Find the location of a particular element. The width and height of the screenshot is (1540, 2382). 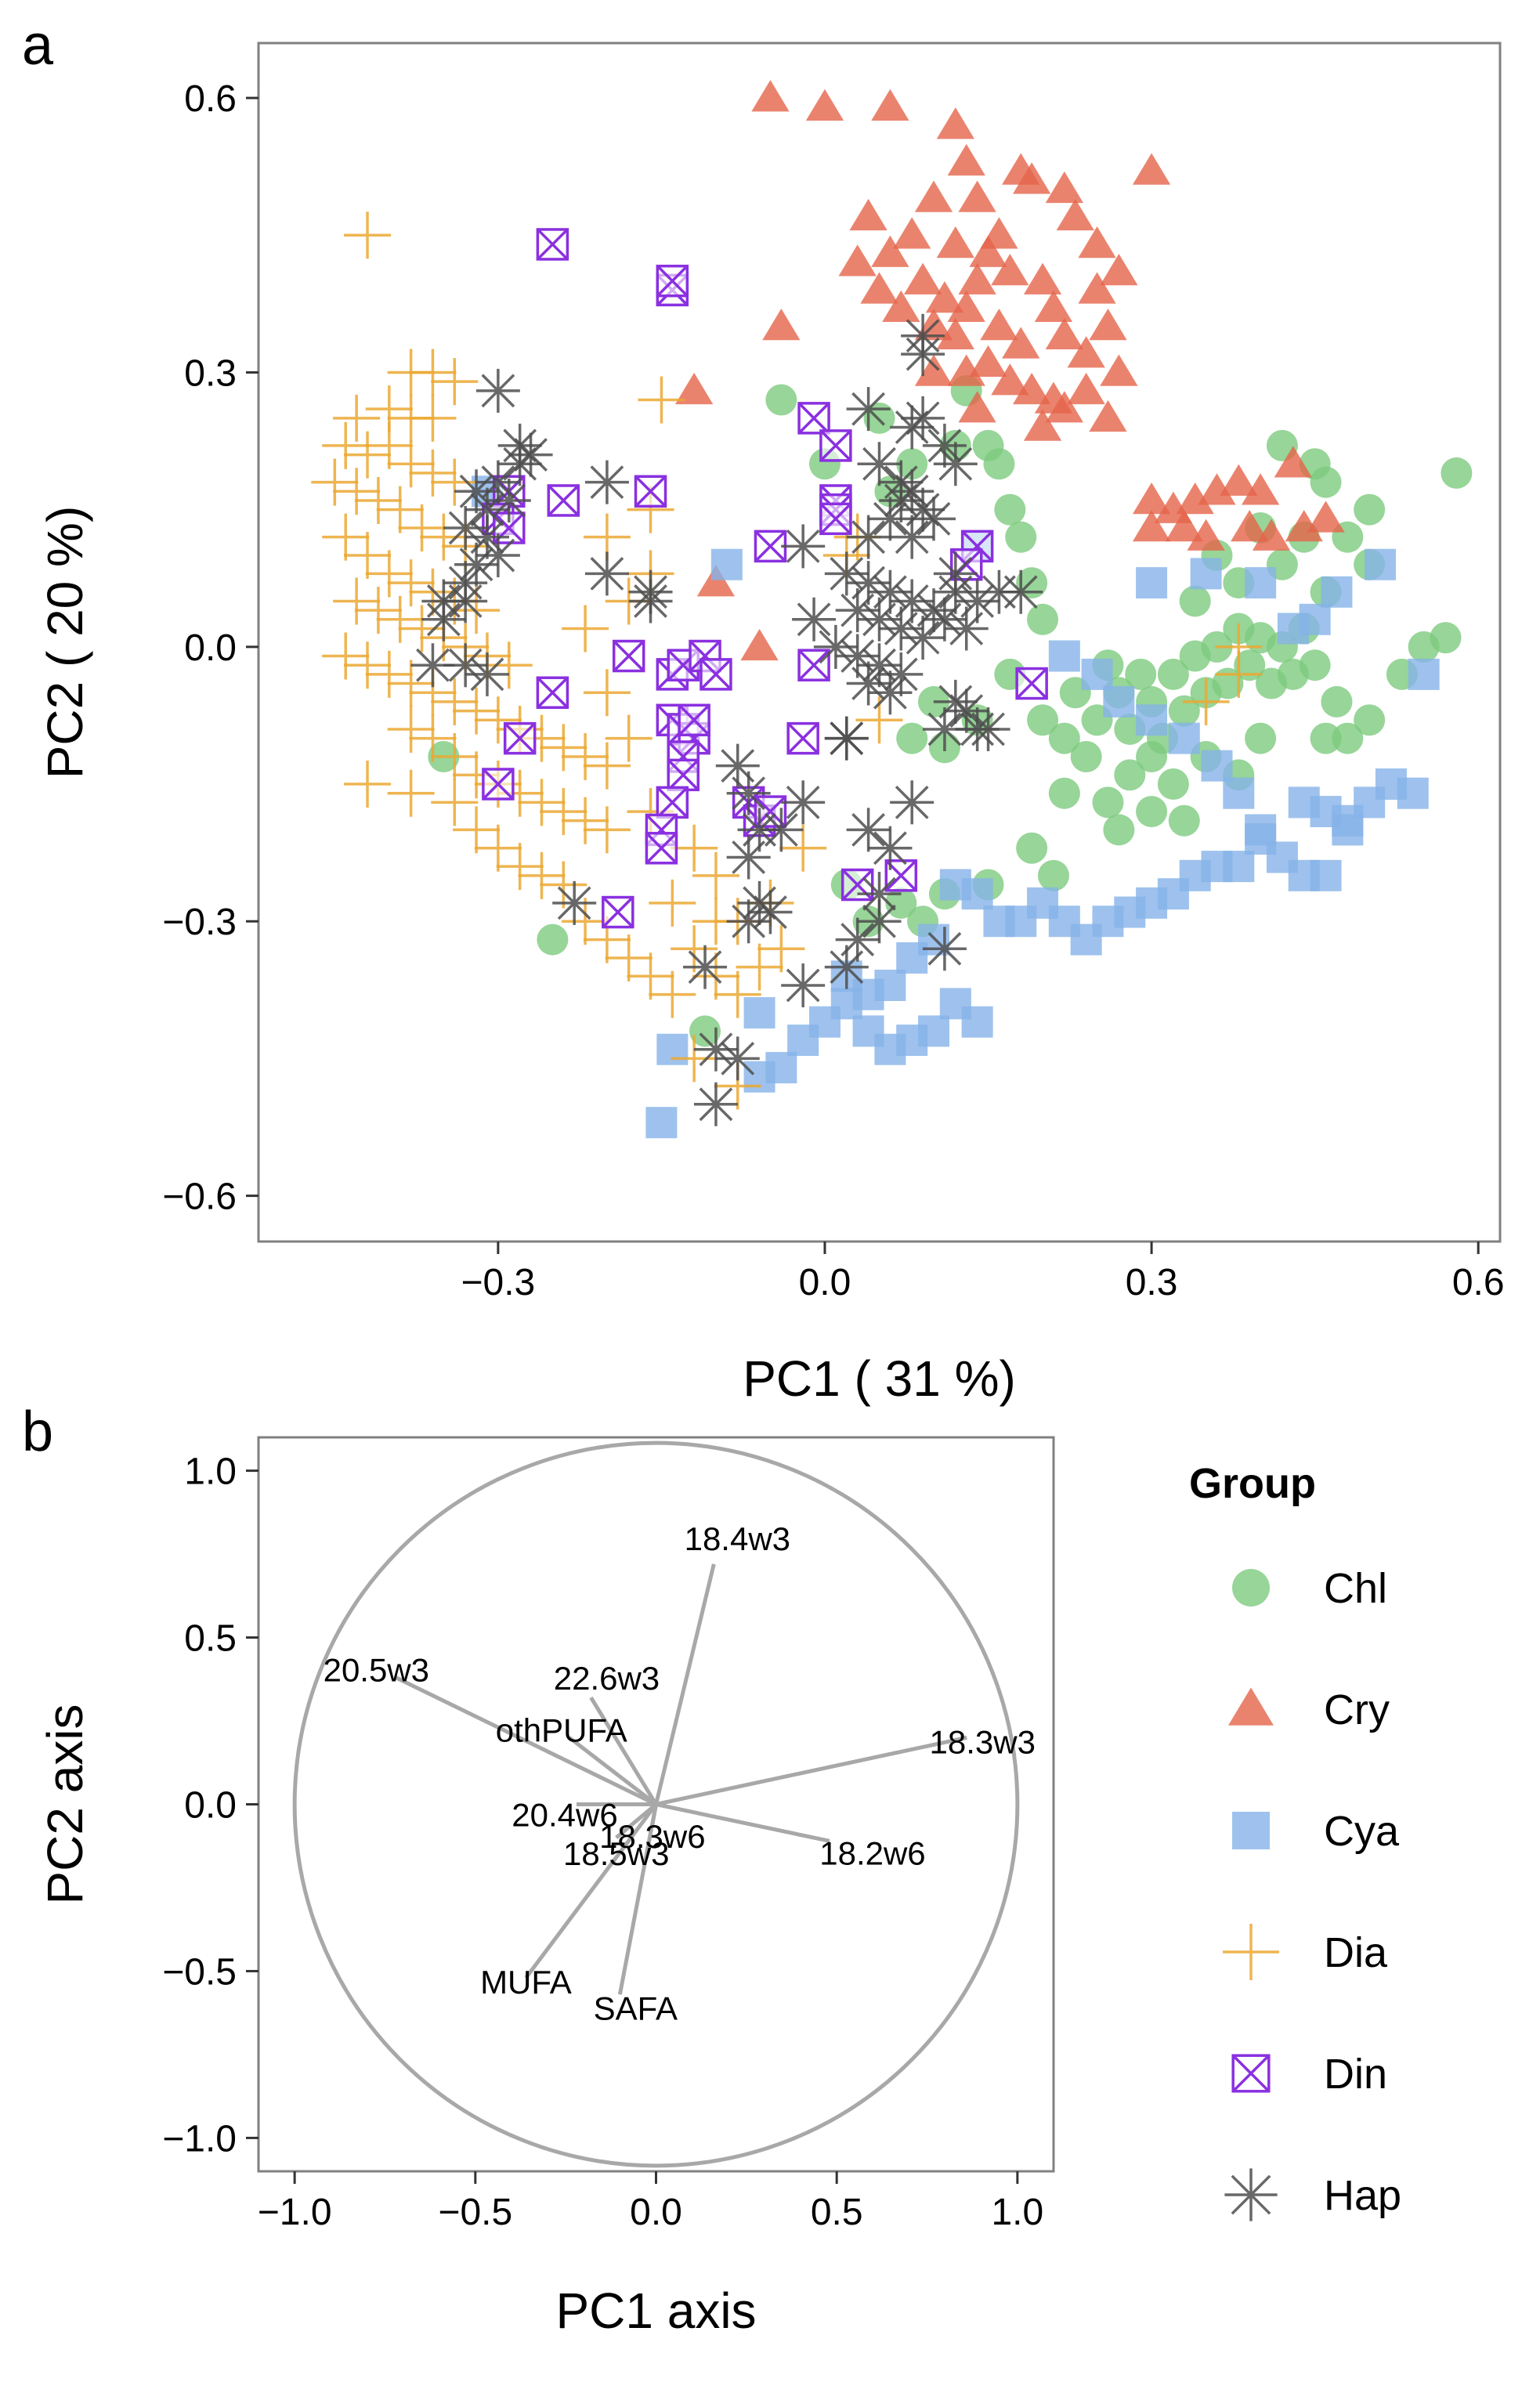

panel-b-loading-lines is located at coordinates (681, 1779).